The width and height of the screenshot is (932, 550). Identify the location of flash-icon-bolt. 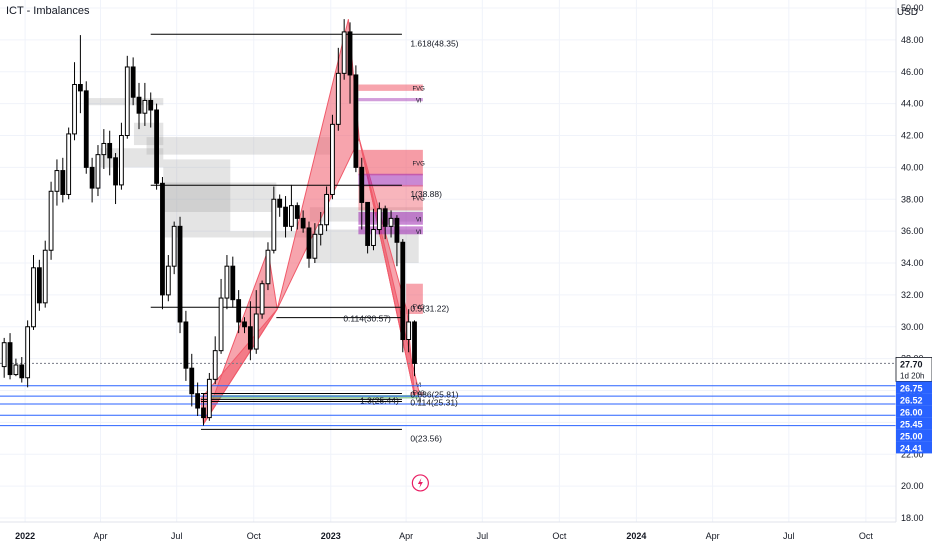
(420, 482).